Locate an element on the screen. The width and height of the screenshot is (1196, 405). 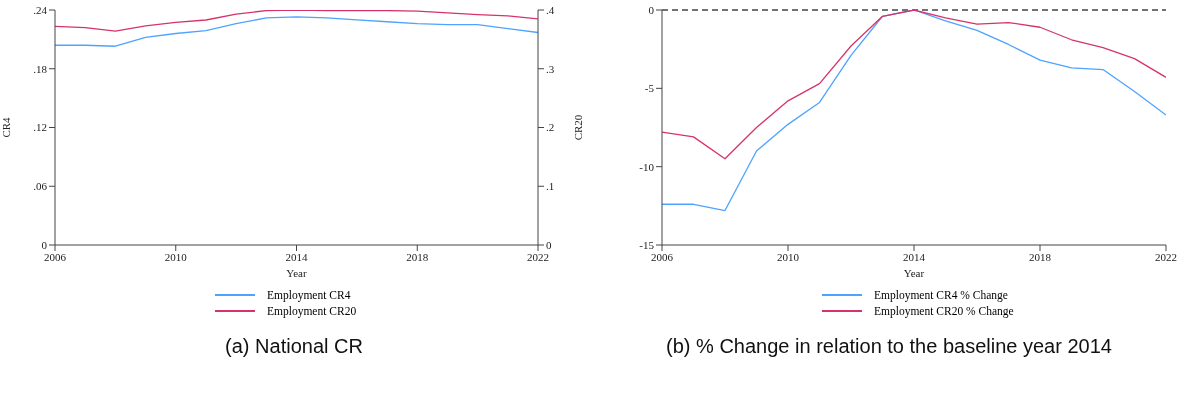
y-tick-label: .24 is located at coordinates (40, 9).